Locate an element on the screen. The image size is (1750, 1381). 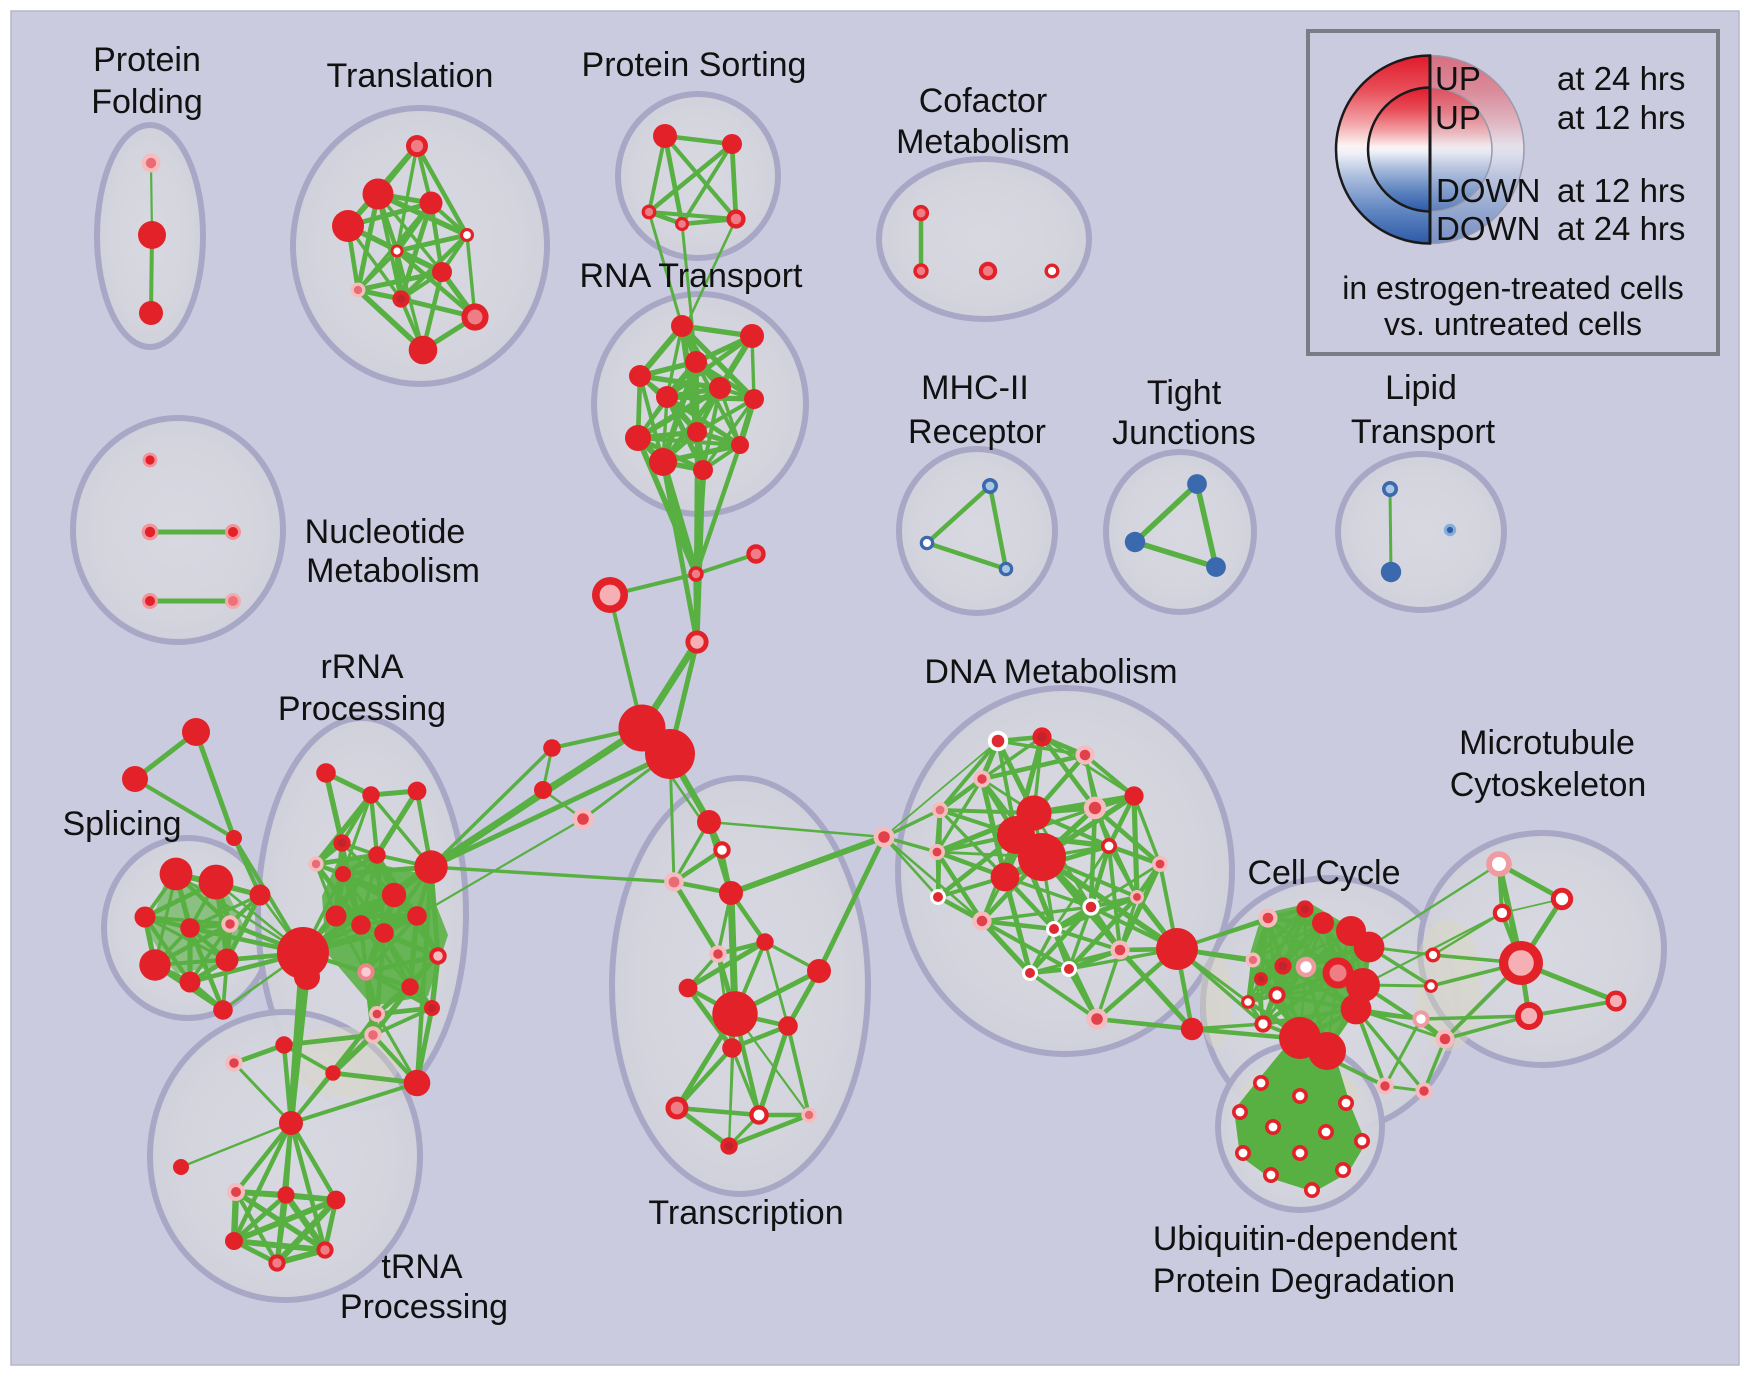
svg-text: Lipid is located at coordinates (1421, 388).